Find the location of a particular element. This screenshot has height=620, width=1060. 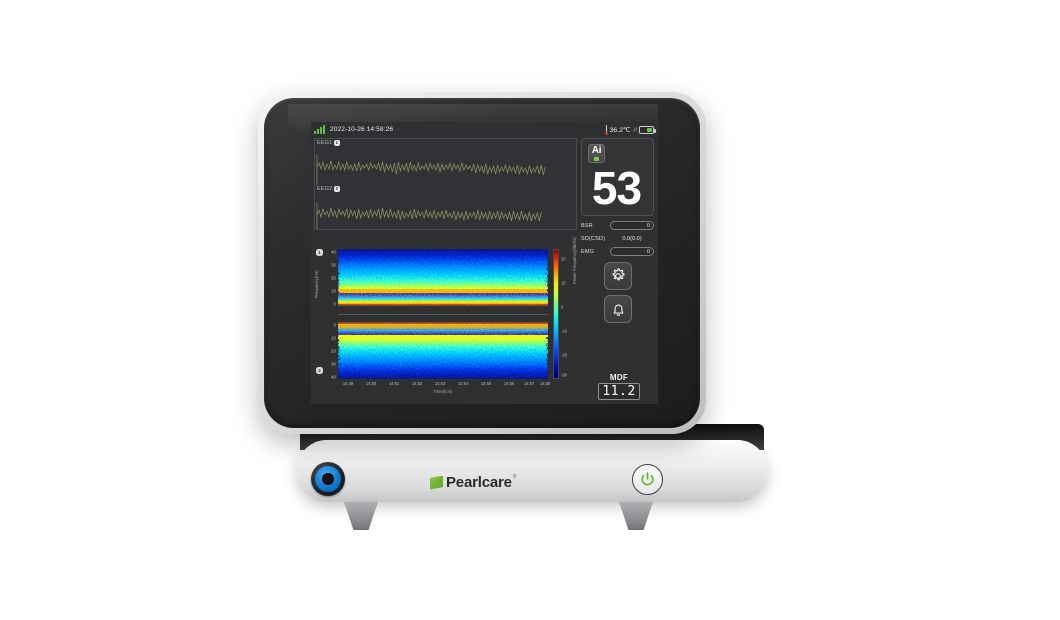

status-bar-right: 36.2℃ ↓↑ is located at coordinates (630, 129).